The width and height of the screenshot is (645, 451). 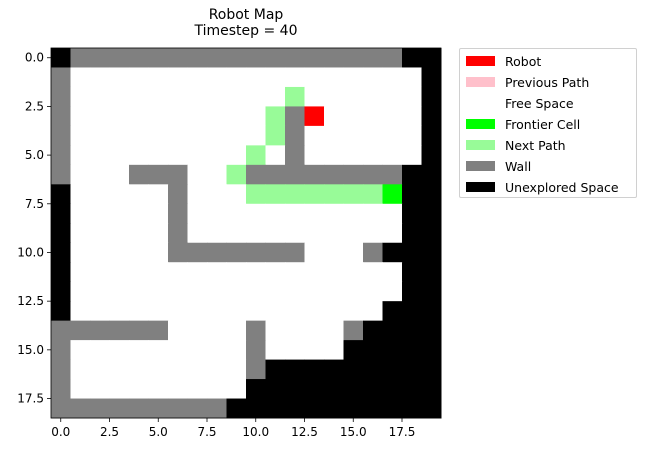 What do you see at coordinates (480, 166) in the screenshot?
I see `legend-swatch` at bounding box center [480, 166].